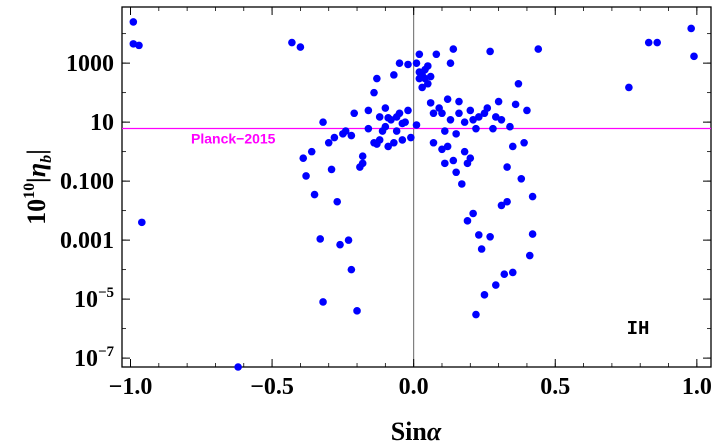  What do you see at coordinates (46, 159) in the screenshot?
I see `y-axis-title-sub: b` at bounding box center [46, 159].